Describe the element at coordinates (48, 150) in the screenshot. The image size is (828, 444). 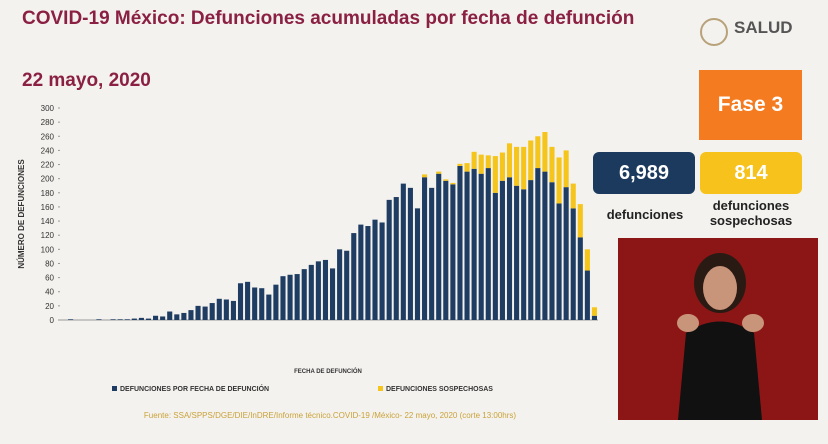
I see `y-tick-label: 240` at that location.